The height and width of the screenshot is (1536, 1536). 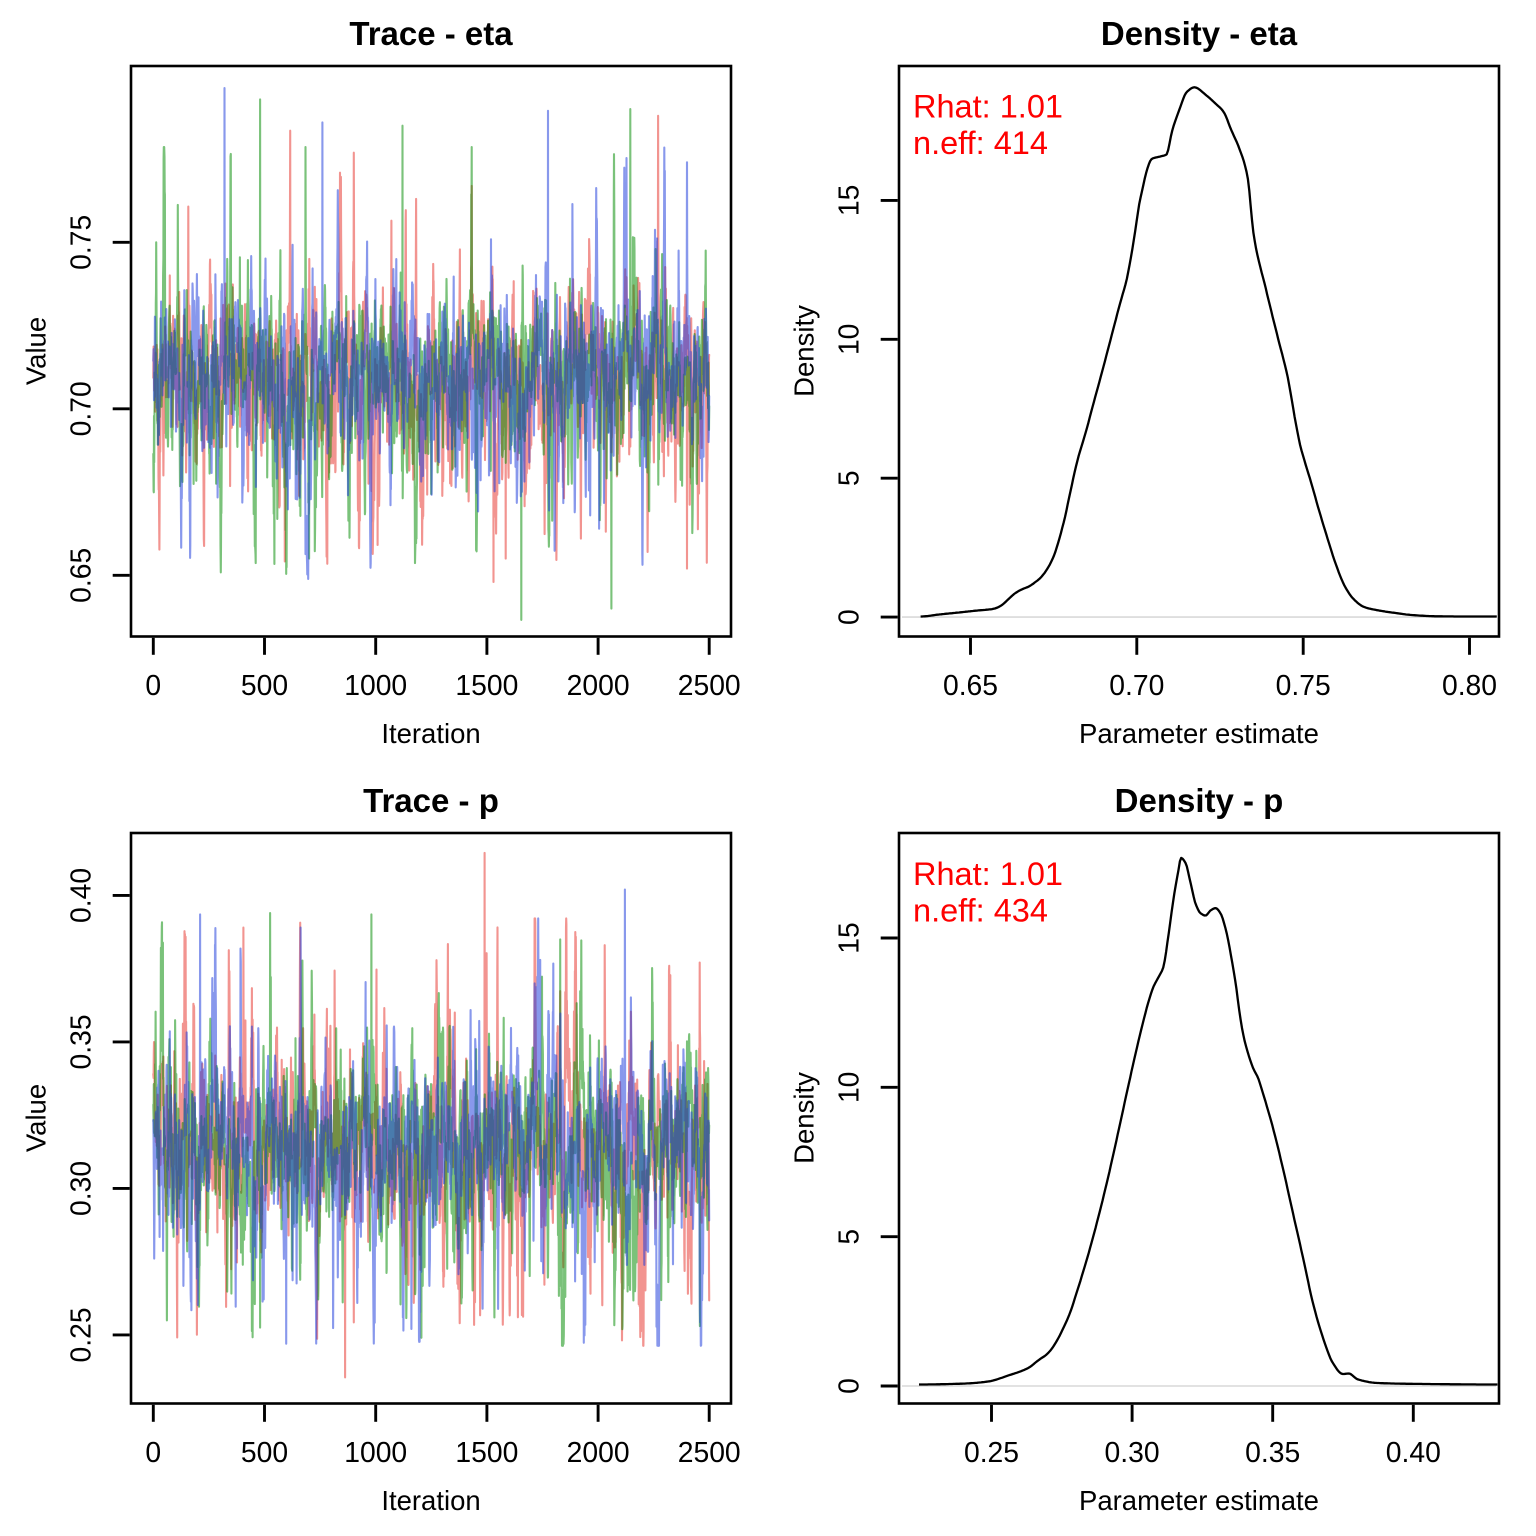 What do you see at coordinates (431, 800) in the screenshot?
I see `svg-text: Trace - p` at bounding box center [431, 800].